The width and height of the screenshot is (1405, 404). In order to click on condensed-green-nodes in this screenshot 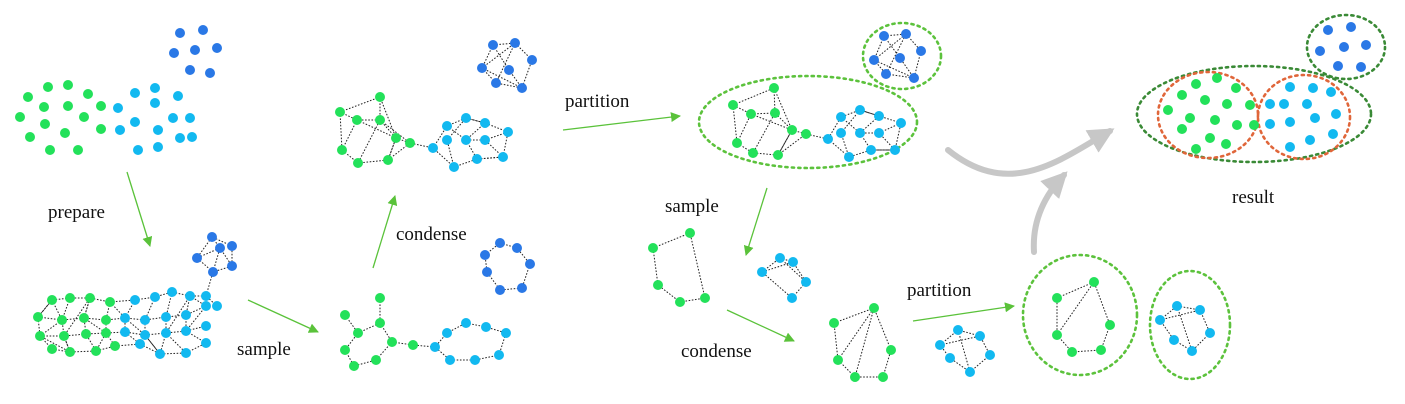, I will do `click(375, 130)`.